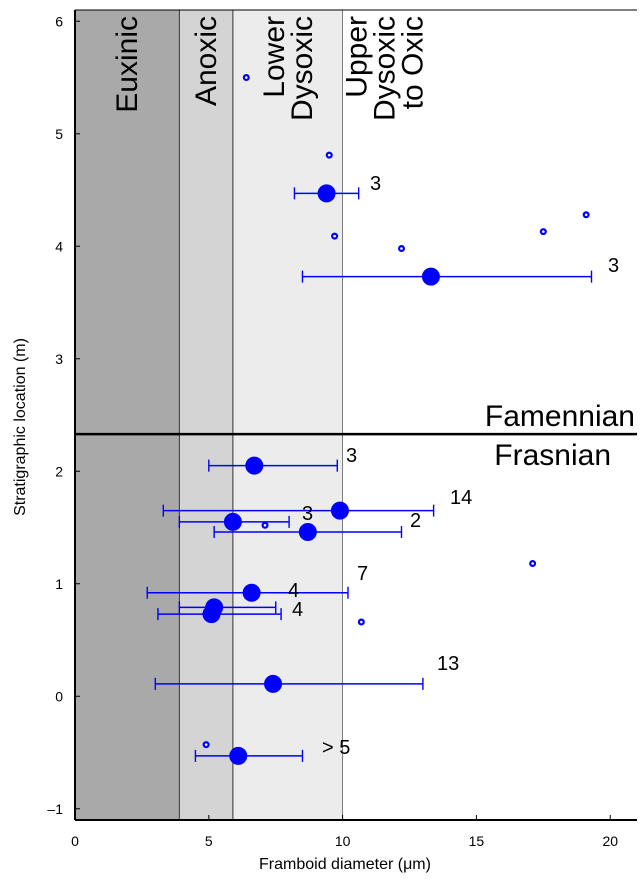 The width and height of the screenshot is (640, 879). Describe the element at coordinates (560, 416) in the screenshot. I see `famennian-label: Famennian` at that location.